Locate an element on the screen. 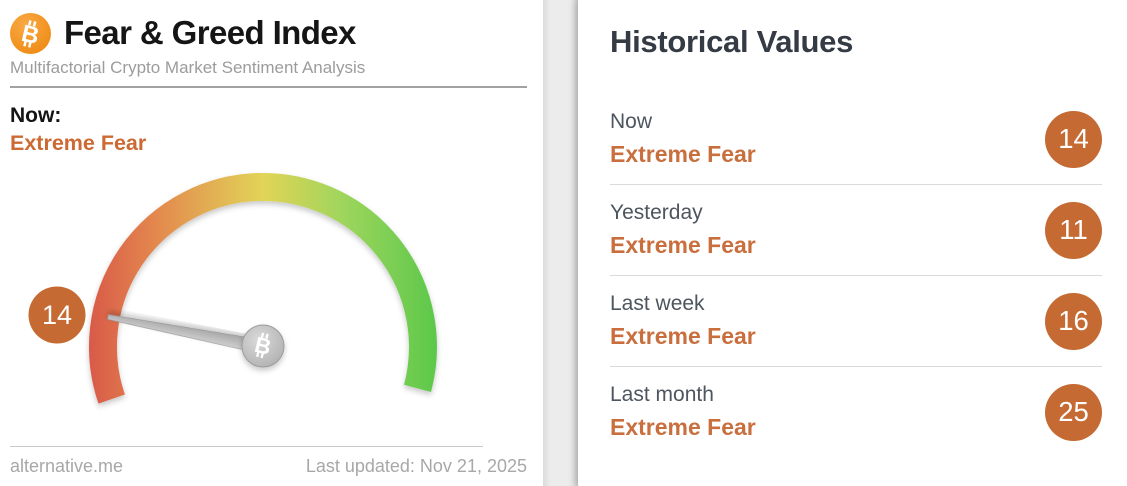  history-row-last-month: Last month Extreme Fear 25 is located at coordinates (856, 411).